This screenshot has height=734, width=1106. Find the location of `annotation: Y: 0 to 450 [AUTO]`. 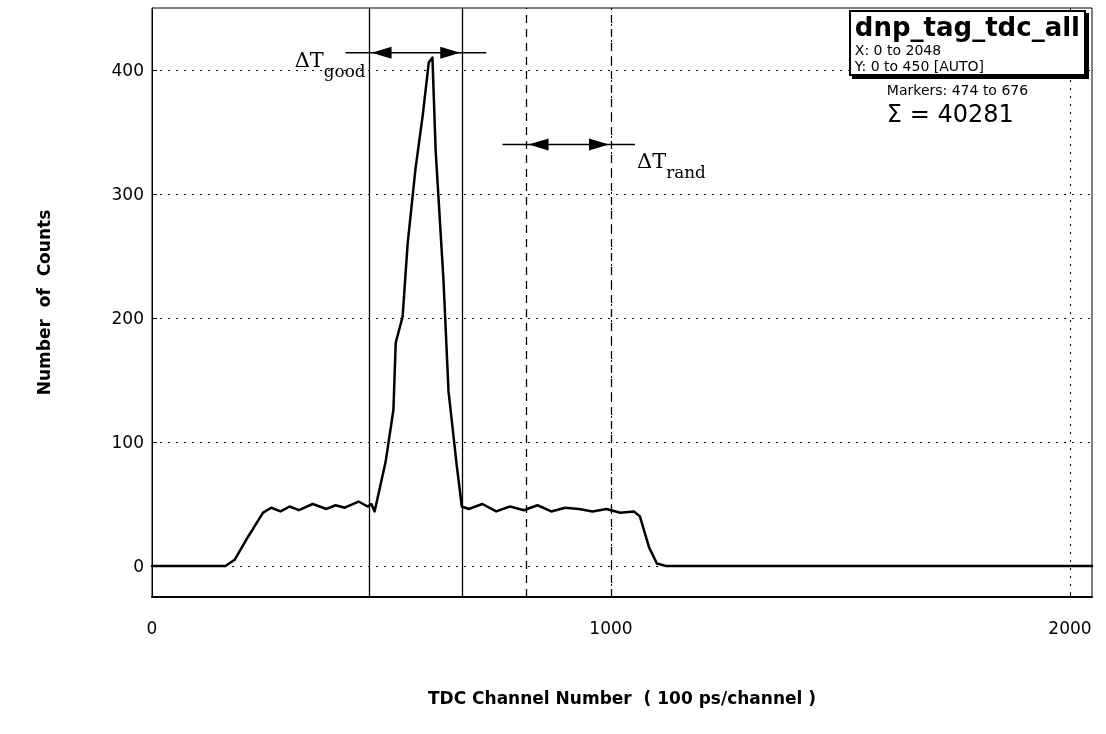

annotation: Y: 0 to 450 [AUTO] is located at coordinates (920, 66).